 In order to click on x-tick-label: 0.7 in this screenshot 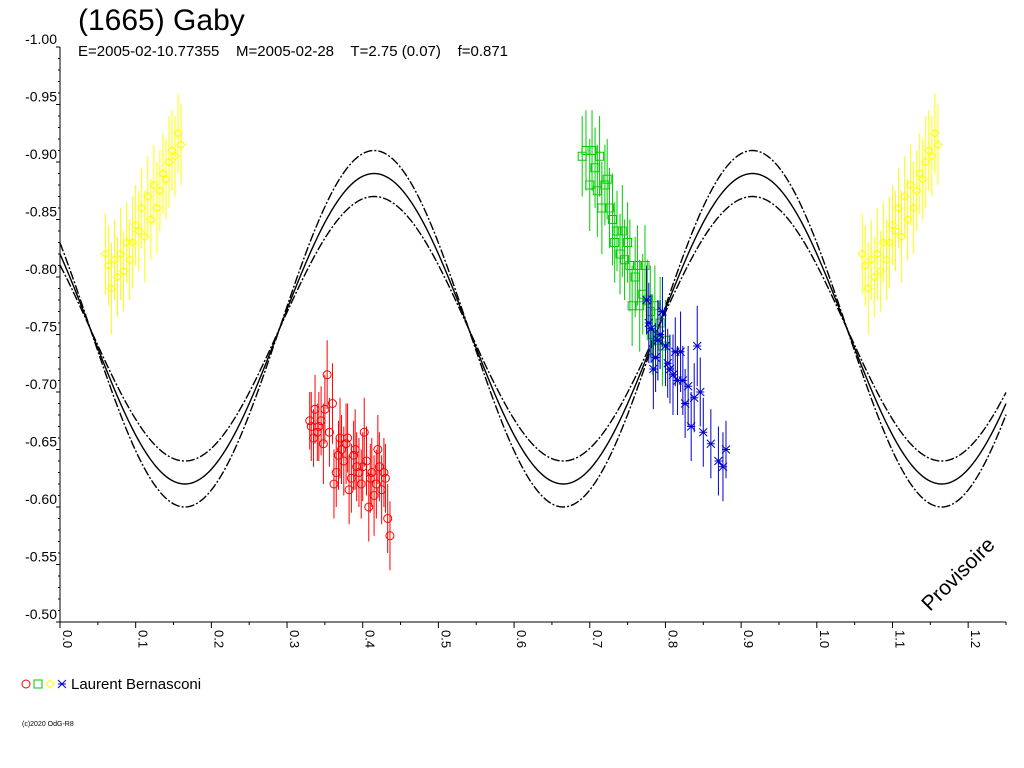, I will do `click(597, 639)`.